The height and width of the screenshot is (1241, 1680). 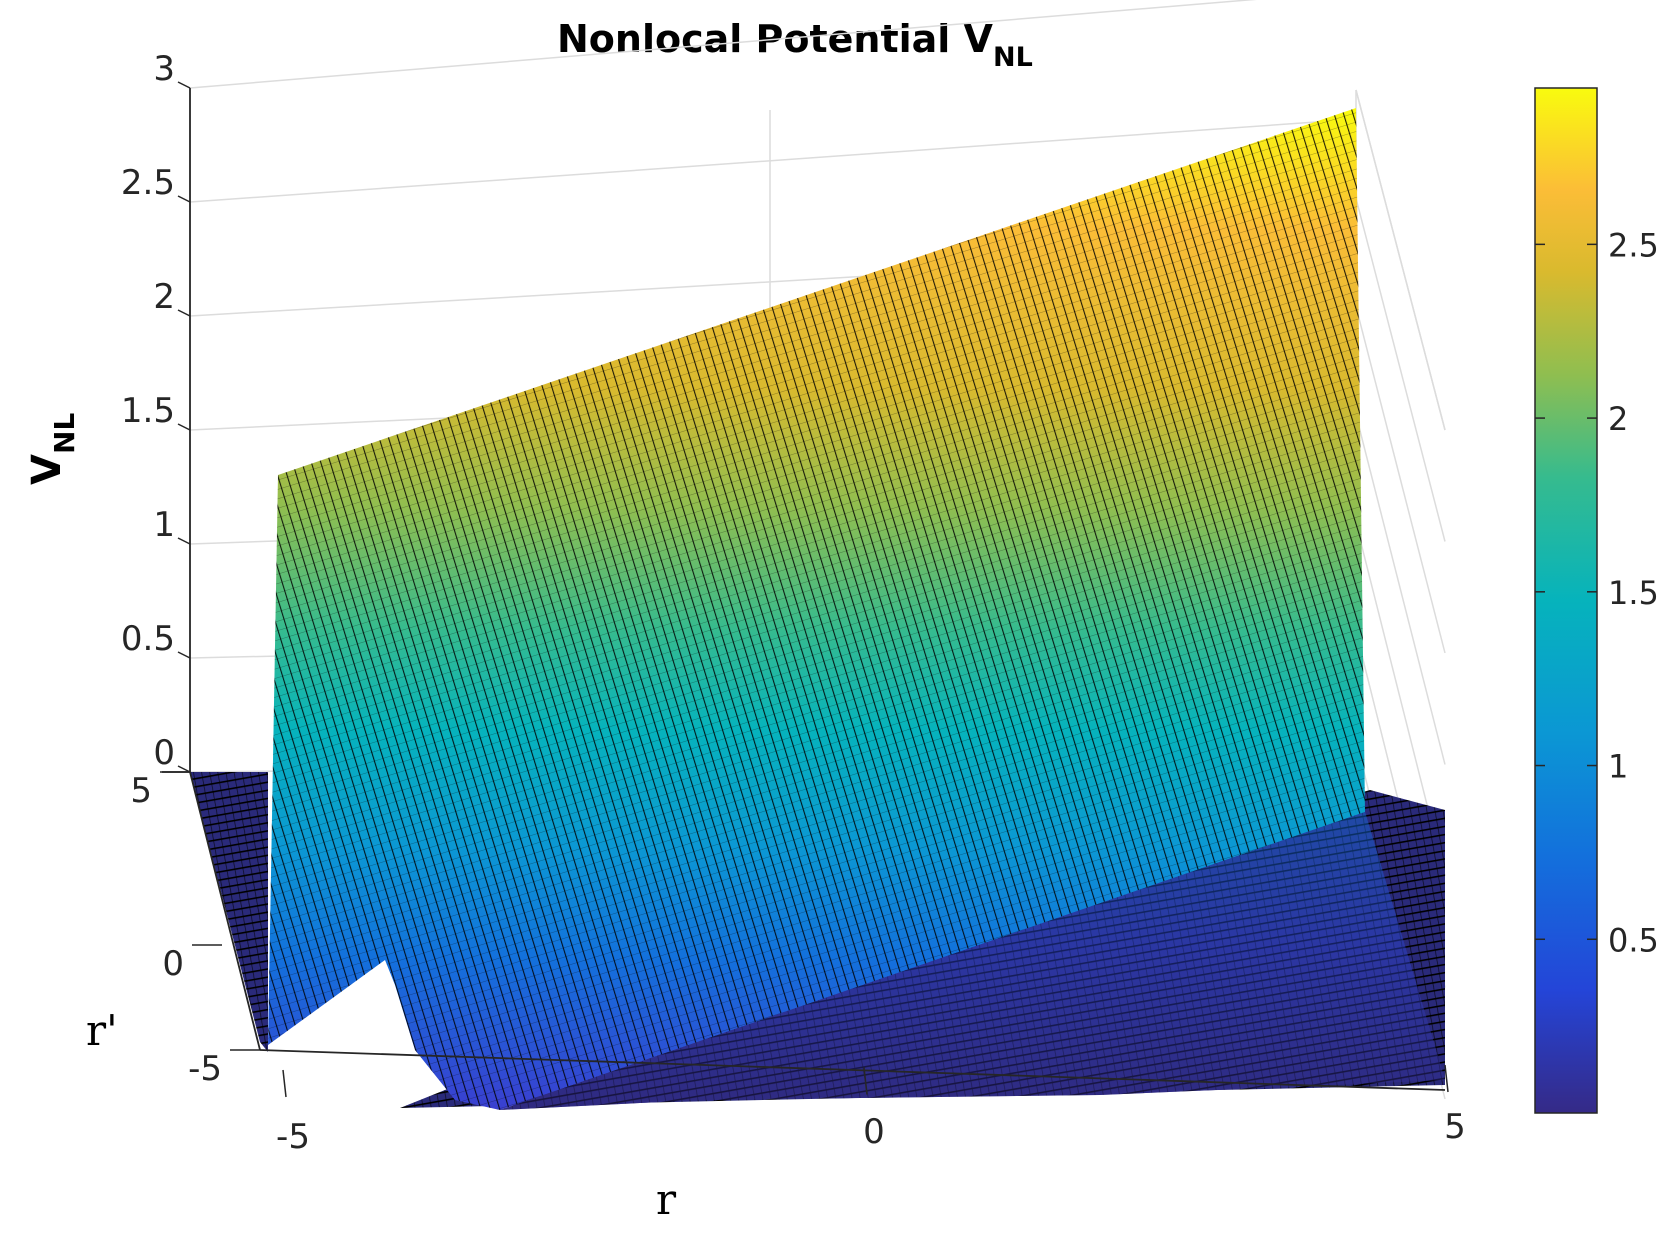 I want to click on z-tick-label: 2, so click(x=164, y=297).